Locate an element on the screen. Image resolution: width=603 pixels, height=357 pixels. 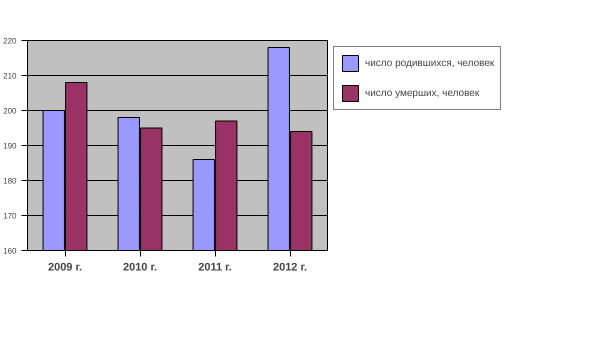
x-tick-label: 2011 г. is located at coordinates (215, 268).